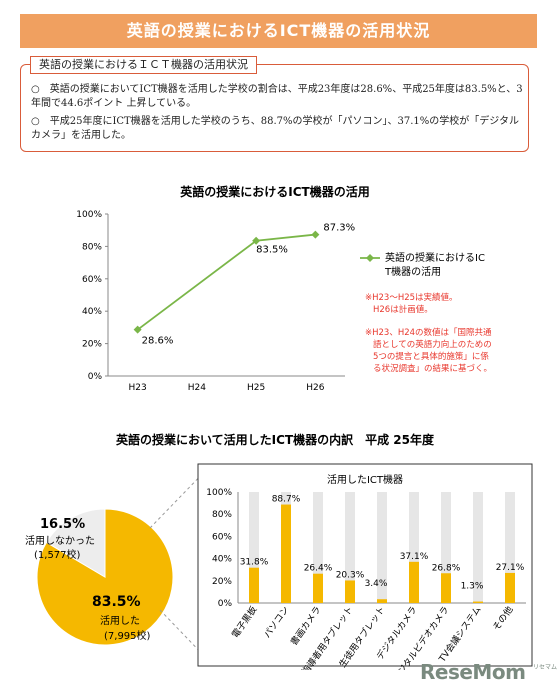 This screenshot has height=695, width=557. What do you see at coordinates (446, 568) in the screenshot?
I see `bar-value-label: 26.8%` at bounding box center [446, 568].